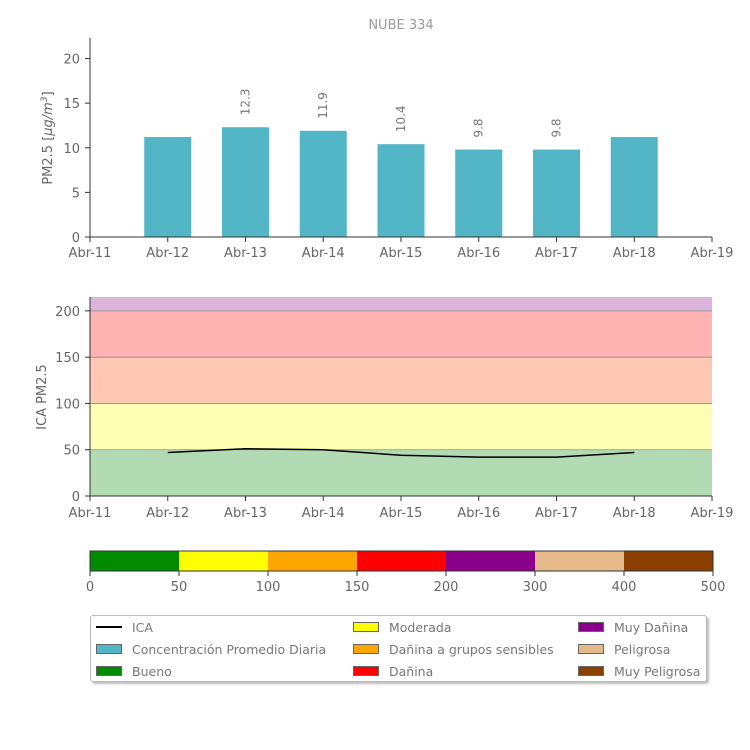  What do you see at coordinates (71, 104) in the screenshot?
I see `y-tick-label: 15` at bounding box center [71, 104].